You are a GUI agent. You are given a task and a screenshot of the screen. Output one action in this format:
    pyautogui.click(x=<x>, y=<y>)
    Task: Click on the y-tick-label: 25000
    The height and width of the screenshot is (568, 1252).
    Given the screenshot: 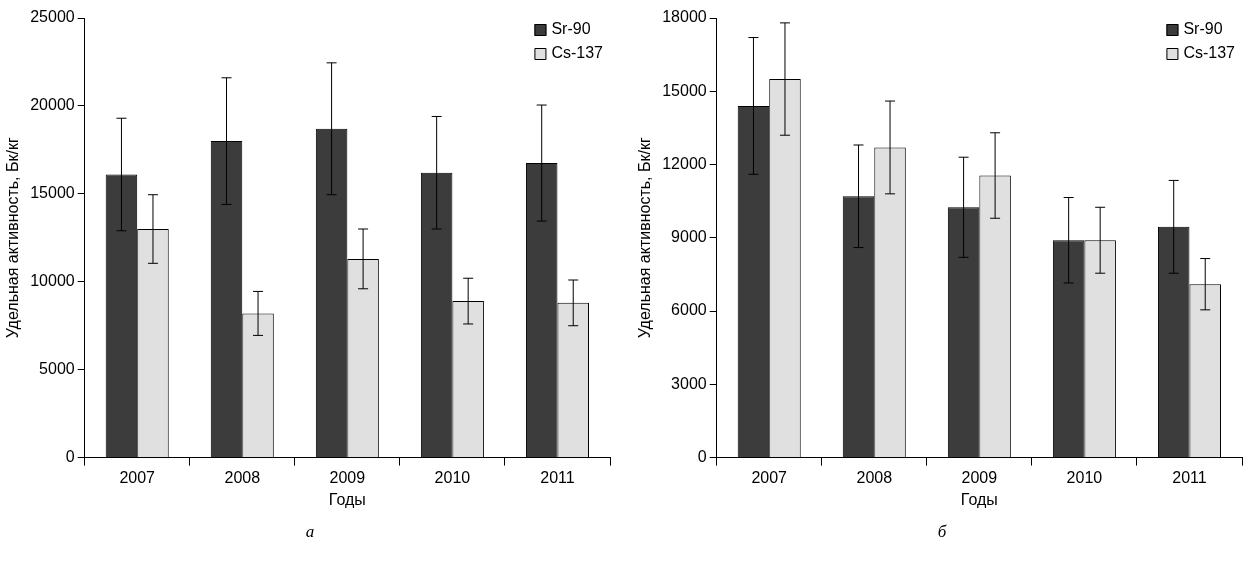 What is the action you would take?
    pyautogui.click(x=52, y=17)
    